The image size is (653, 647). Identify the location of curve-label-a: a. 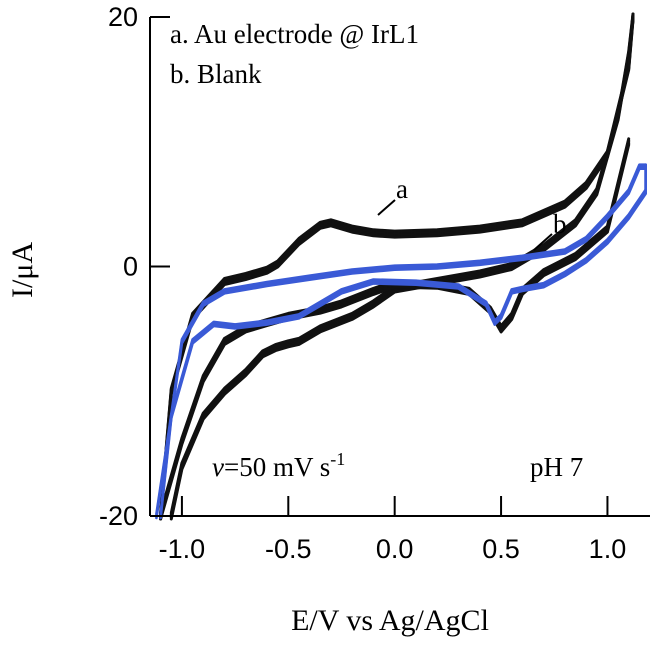
(402, 189).